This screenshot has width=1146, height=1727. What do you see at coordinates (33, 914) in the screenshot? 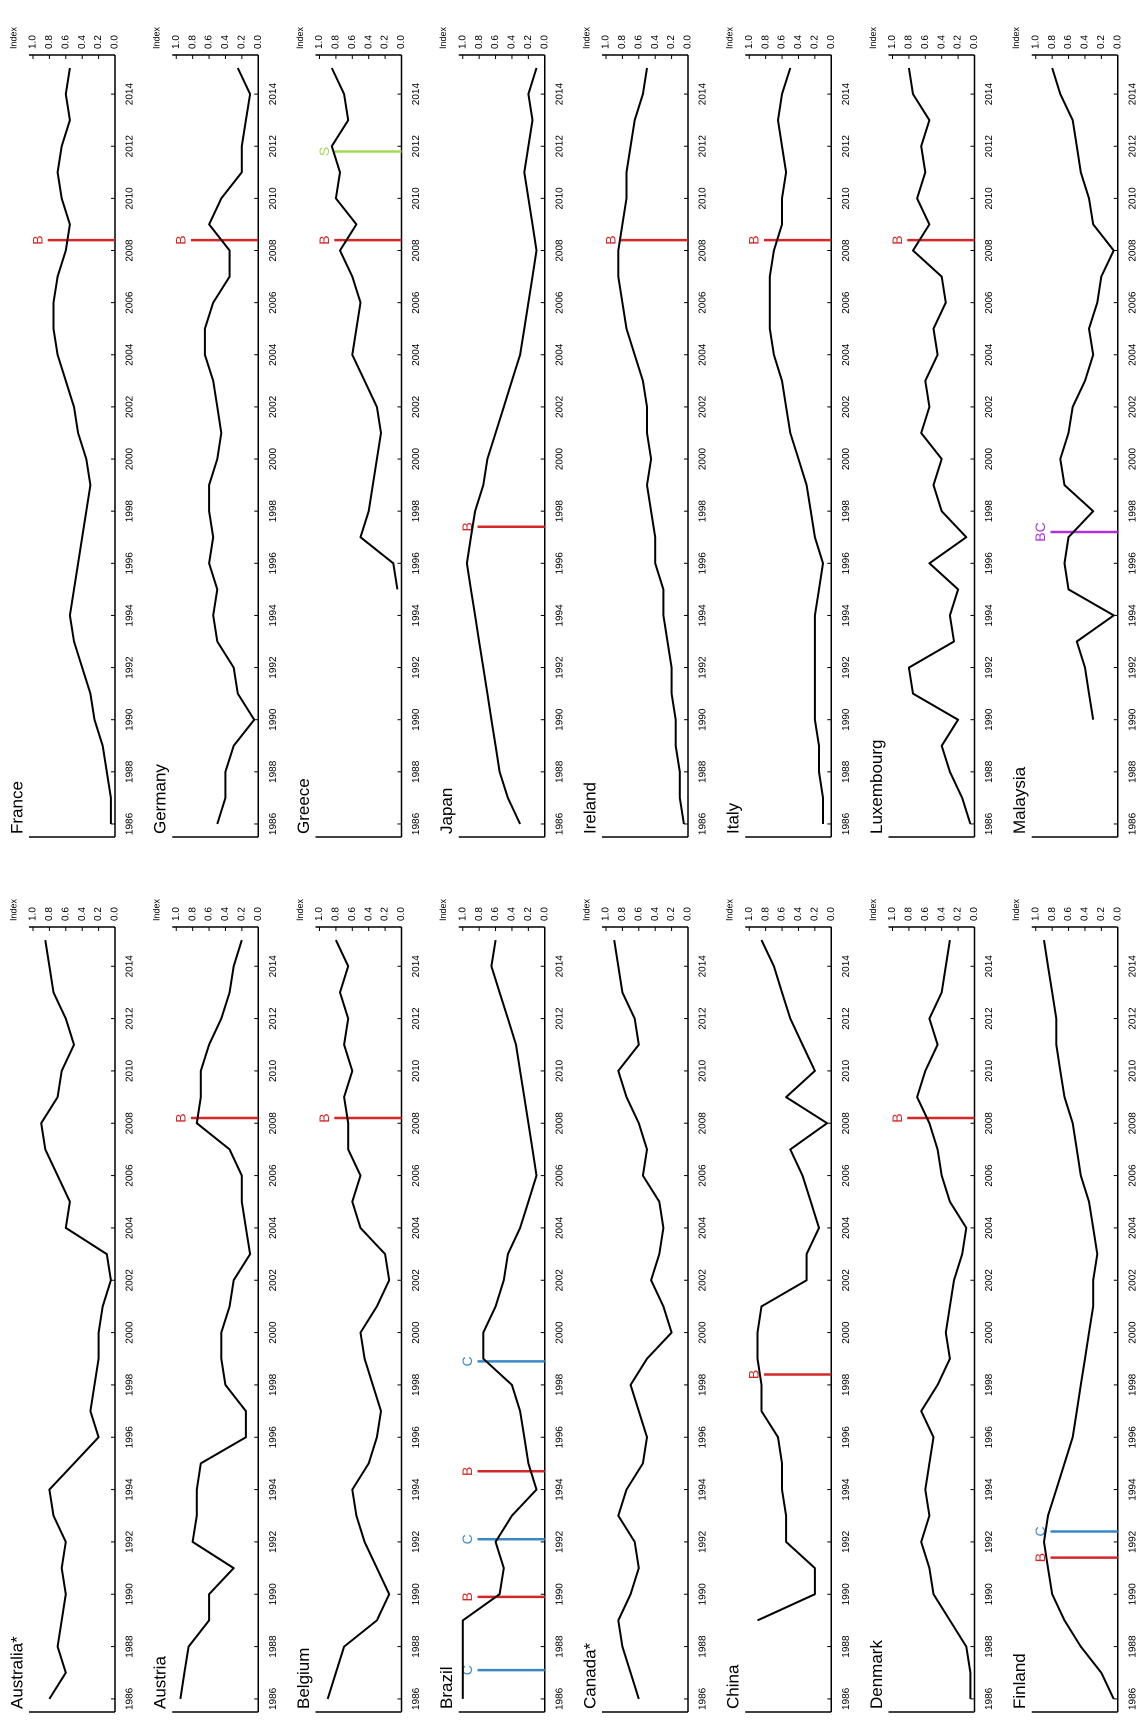
I see `y-tick-label: 1.0` at bounding box center [33, 914].